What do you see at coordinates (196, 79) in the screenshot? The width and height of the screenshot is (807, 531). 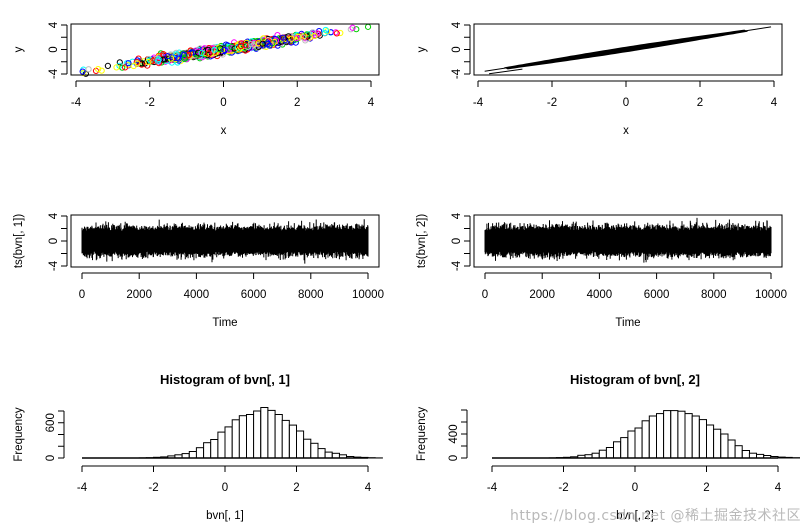 I see `chart-scatter: -4 -2 0 2 4 x -4 0 4 y` at bounding box center [196, 79].